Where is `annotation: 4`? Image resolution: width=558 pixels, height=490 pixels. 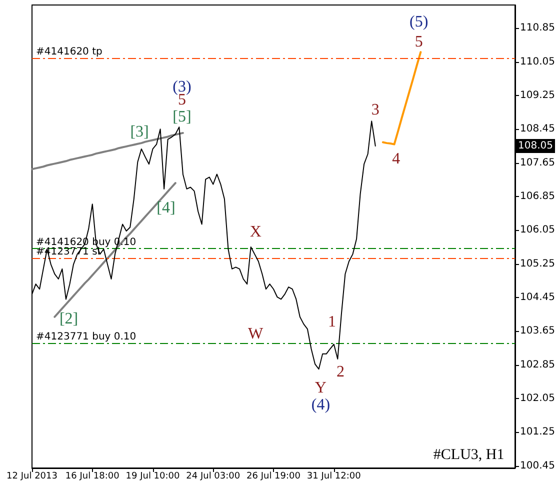 annotation: 4 is located at coordinates (396, 159).